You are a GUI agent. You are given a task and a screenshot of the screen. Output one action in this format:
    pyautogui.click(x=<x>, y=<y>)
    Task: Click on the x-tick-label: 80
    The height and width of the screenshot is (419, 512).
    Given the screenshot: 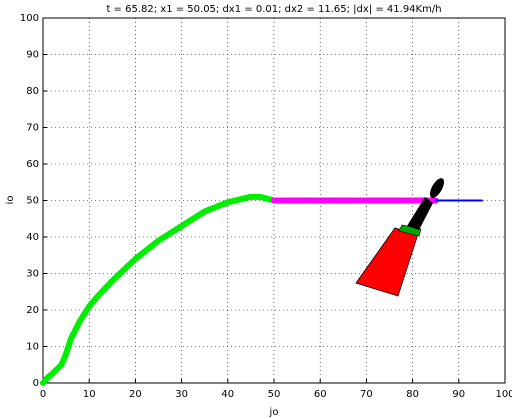 What is the action you would take?
    pyautogui.click(x=412, y=394)
    